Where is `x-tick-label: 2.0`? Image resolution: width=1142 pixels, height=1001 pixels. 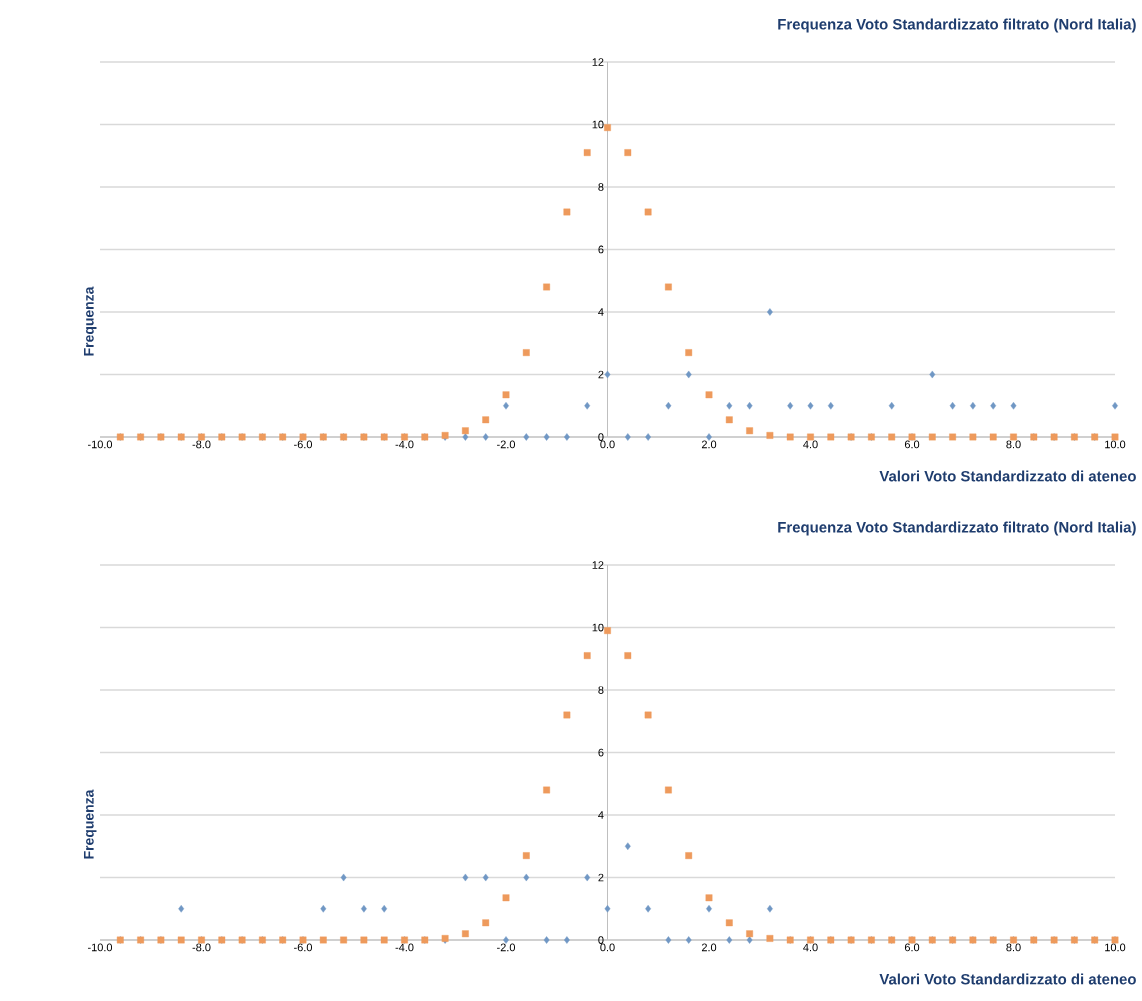 x-tick-label: 2.0 is located at coordinates (709, 947).